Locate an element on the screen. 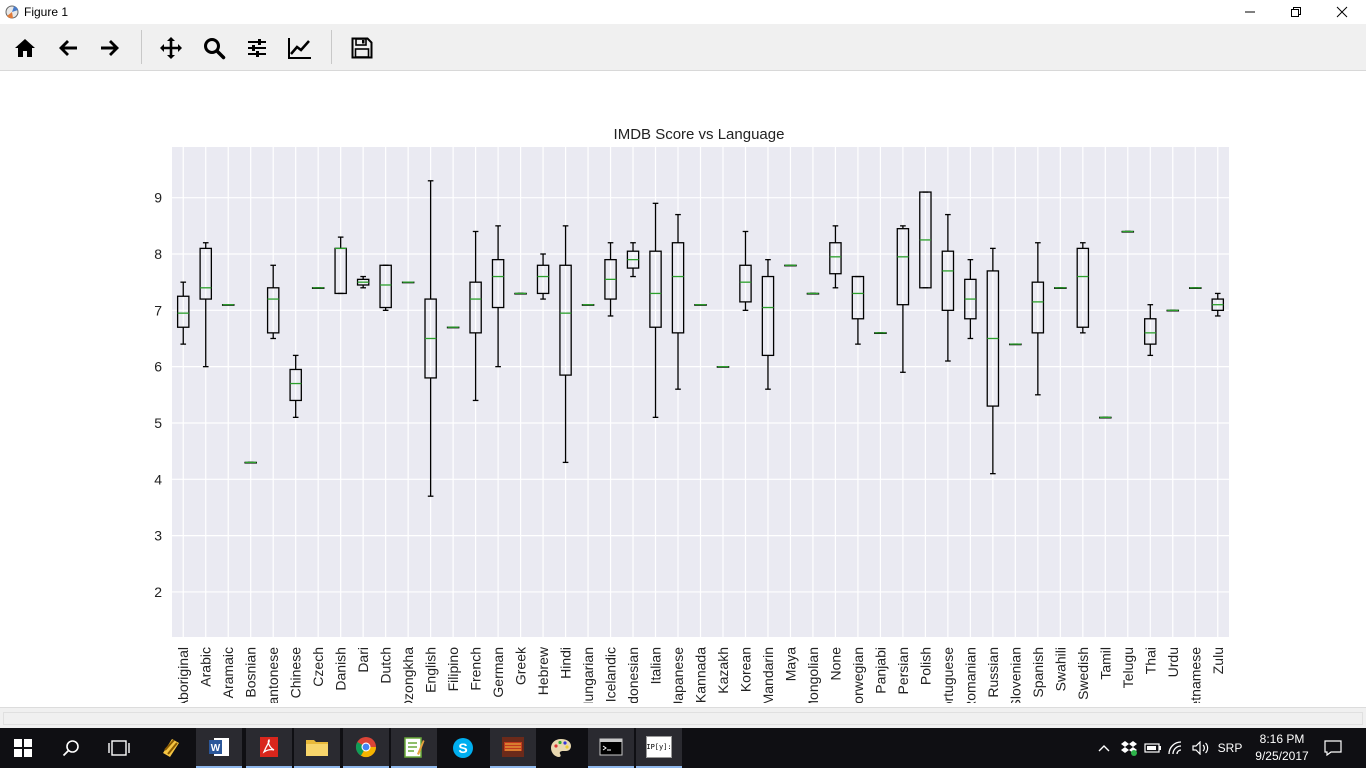  taskbar-app-ipython: IP[y]: is located at coordinates (659, 748).